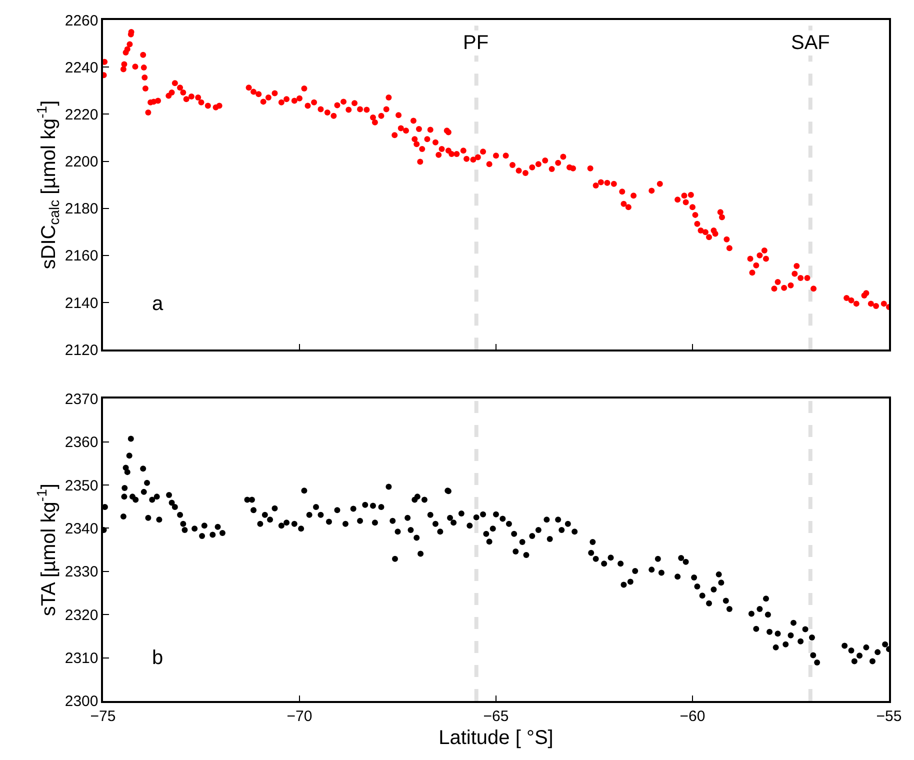  I want to click on y-tick-label: 2160, so click(81, 256).